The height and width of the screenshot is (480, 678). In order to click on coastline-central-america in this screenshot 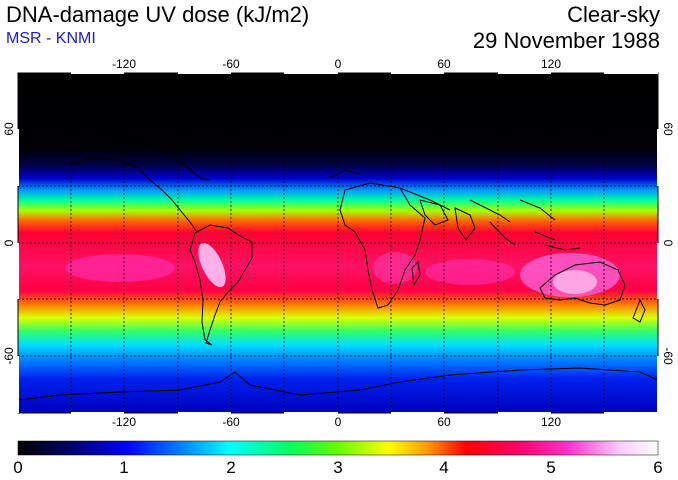, I will do `click(168, 201)`.